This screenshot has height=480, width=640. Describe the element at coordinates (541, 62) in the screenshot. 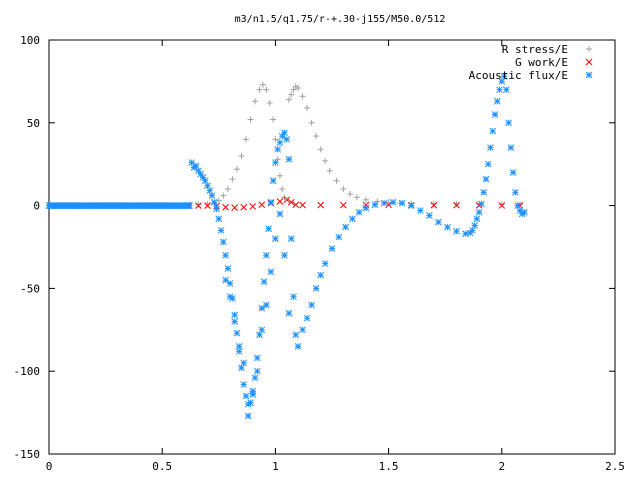

I see `legend-label: G work/E` at that location.